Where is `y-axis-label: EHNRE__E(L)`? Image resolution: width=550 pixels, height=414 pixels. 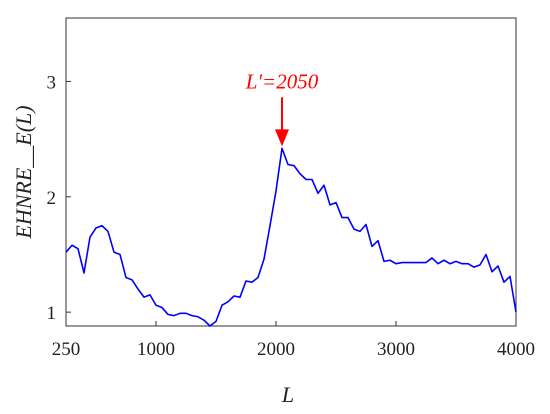 y-axis-label: EHNRE__E(L) is located at coordinates (23, 172).